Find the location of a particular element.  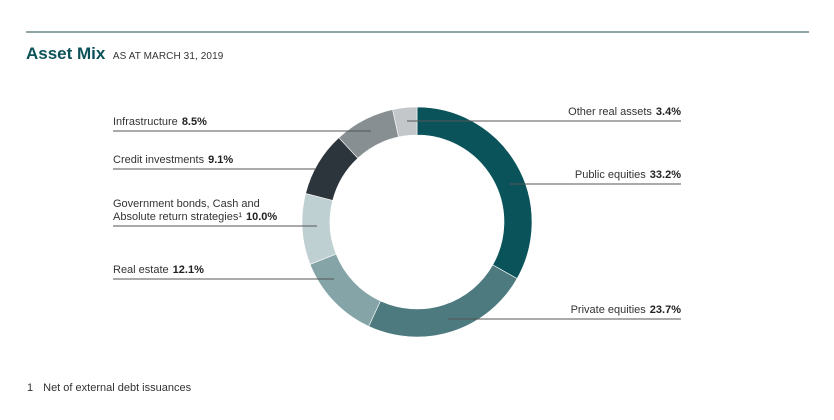

label-name: Private equities is located at coordinates (608, 310).